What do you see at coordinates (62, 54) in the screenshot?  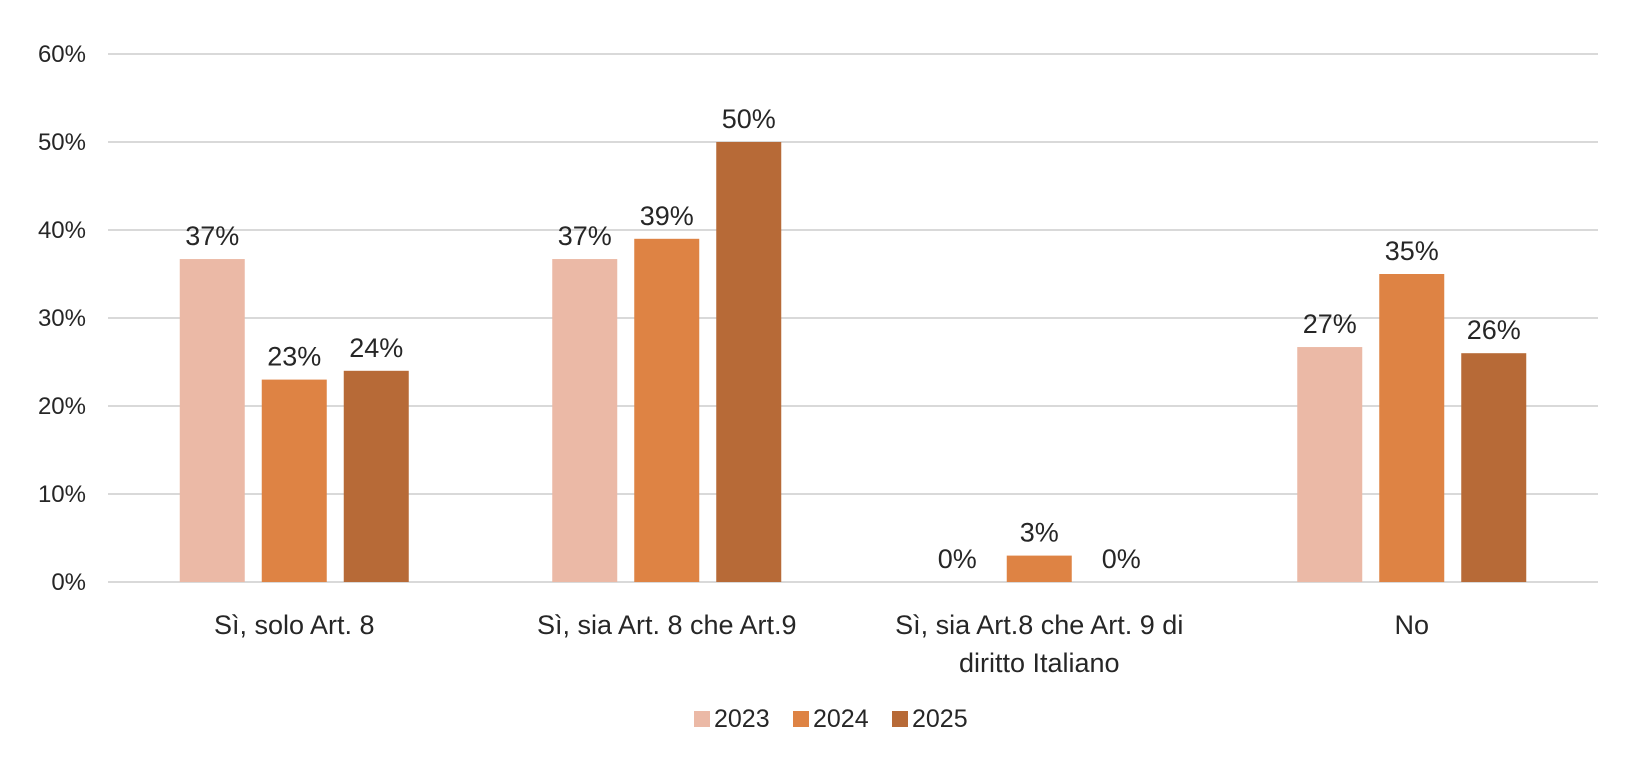 I see `y-tick-label: 60%` at bounding box center [62, 54].